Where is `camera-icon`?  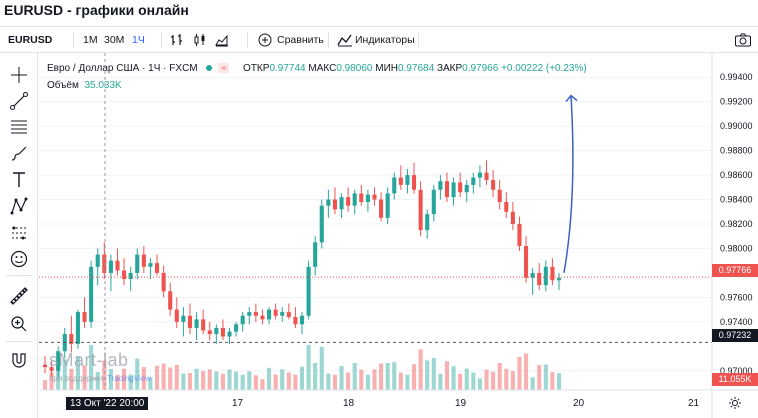 camera-icon is located at coordinates (743, 40).